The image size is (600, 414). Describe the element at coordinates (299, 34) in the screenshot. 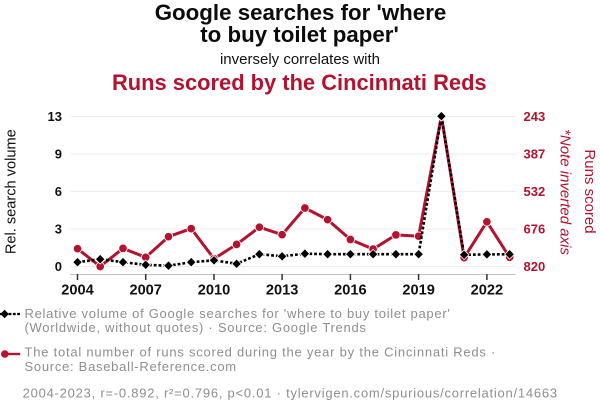

I see `svg-text: to buy toilet paper'` at that location.